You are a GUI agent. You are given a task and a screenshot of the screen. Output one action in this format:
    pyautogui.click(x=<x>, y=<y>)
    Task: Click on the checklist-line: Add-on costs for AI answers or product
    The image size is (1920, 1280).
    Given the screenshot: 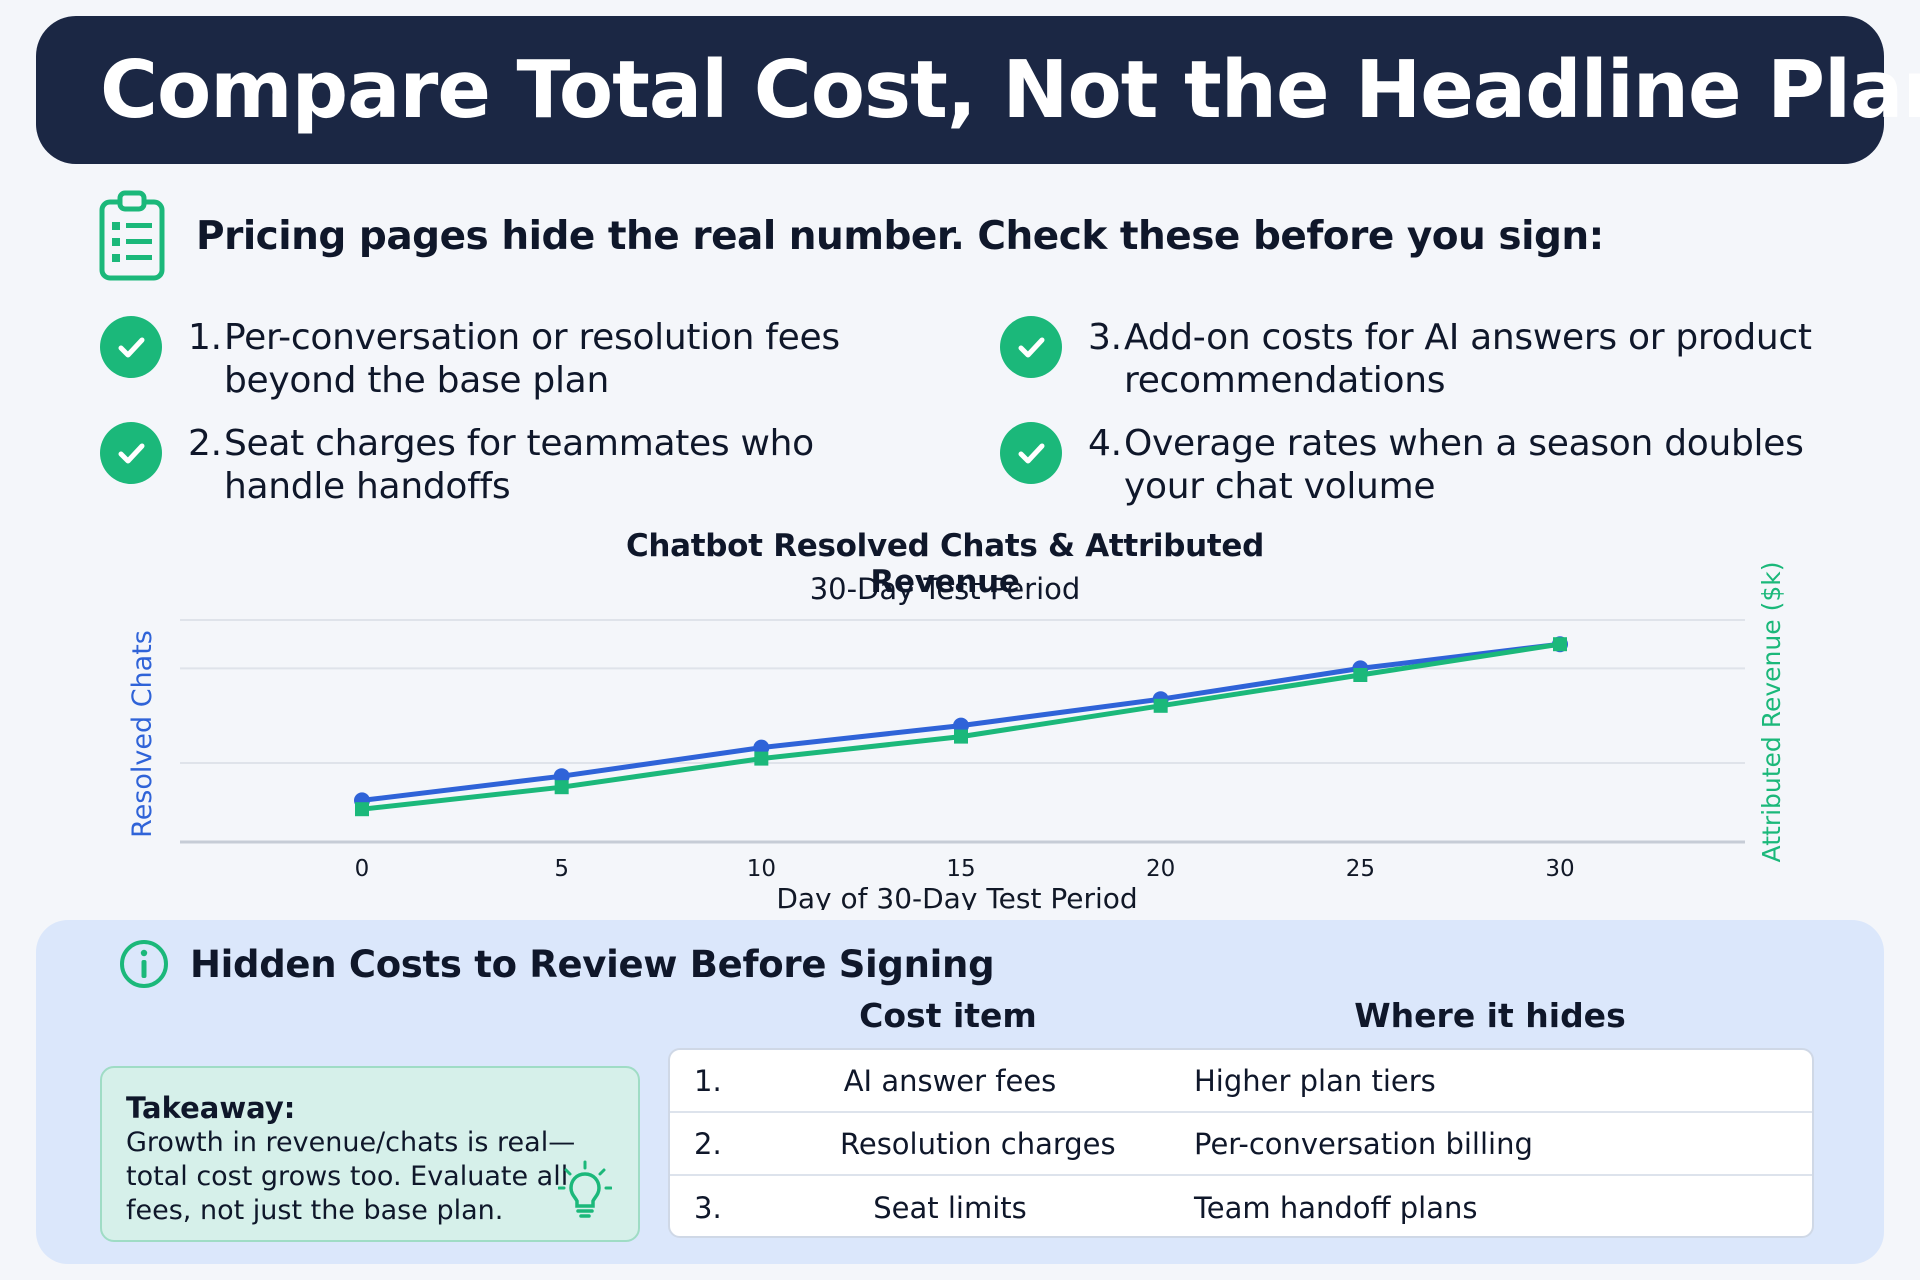 What is the action you would take?
    pyautogui.click(x=1468, y=337)
    